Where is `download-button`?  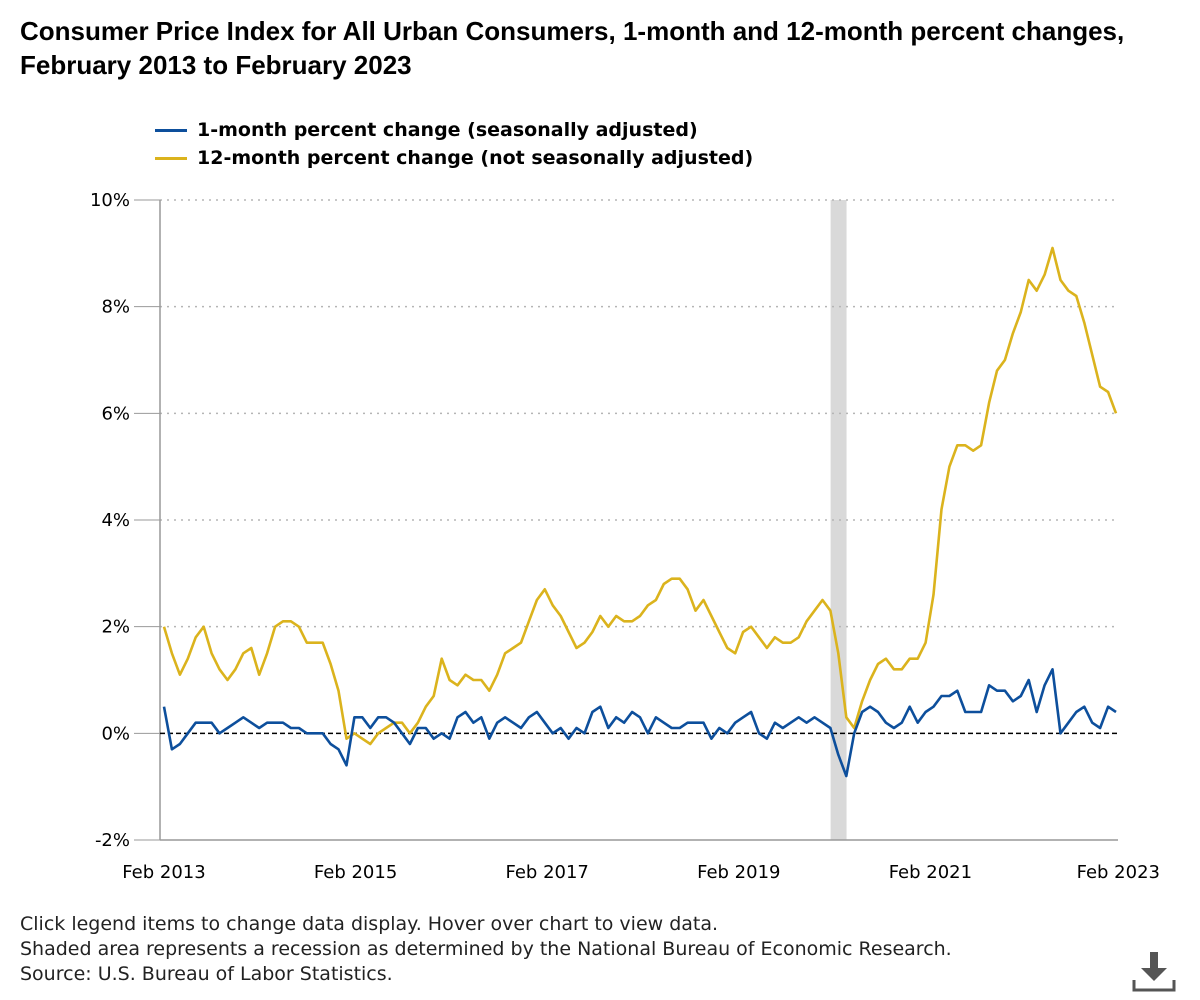
download-button is located at coordinates (1154, 972).